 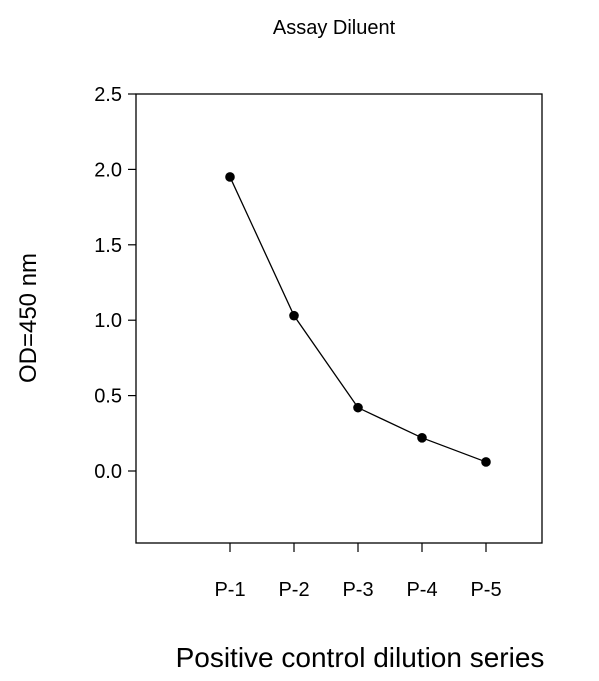 I want to click on y-tick-label: 1.5, so click(x=108, y=246).